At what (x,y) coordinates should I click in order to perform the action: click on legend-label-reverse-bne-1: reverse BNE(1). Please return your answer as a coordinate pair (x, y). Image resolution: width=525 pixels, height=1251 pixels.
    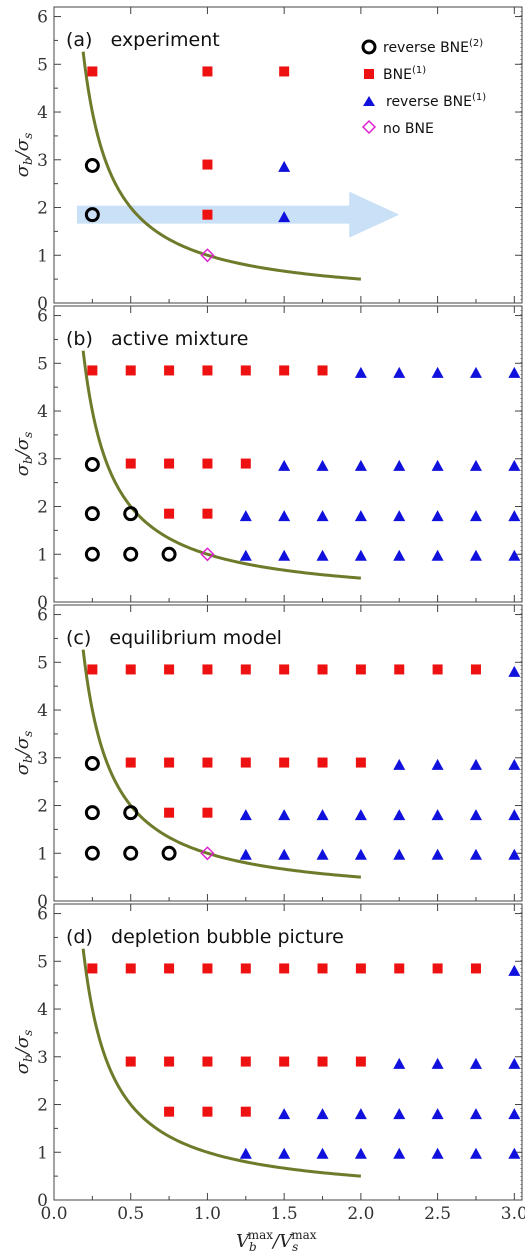
    Looking at the image, I should click on (436, 101).